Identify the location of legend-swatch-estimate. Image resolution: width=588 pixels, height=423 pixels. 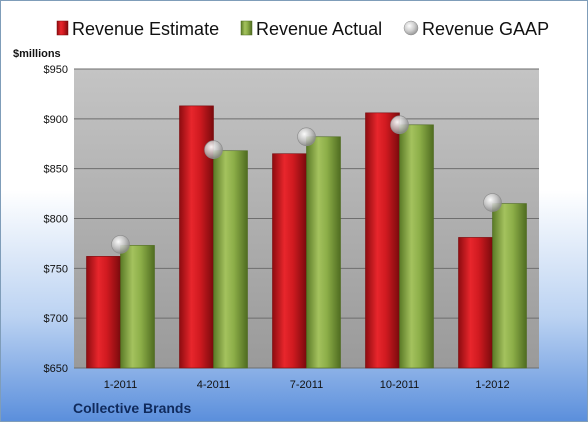
(62, 28).